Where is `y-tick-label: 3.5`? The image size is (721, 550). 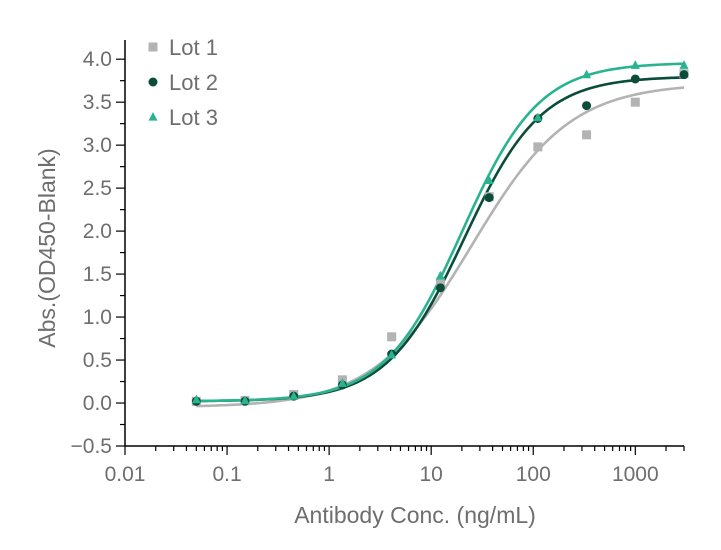 y-tick-label: 3.5 is located at coordinates (97, 102).